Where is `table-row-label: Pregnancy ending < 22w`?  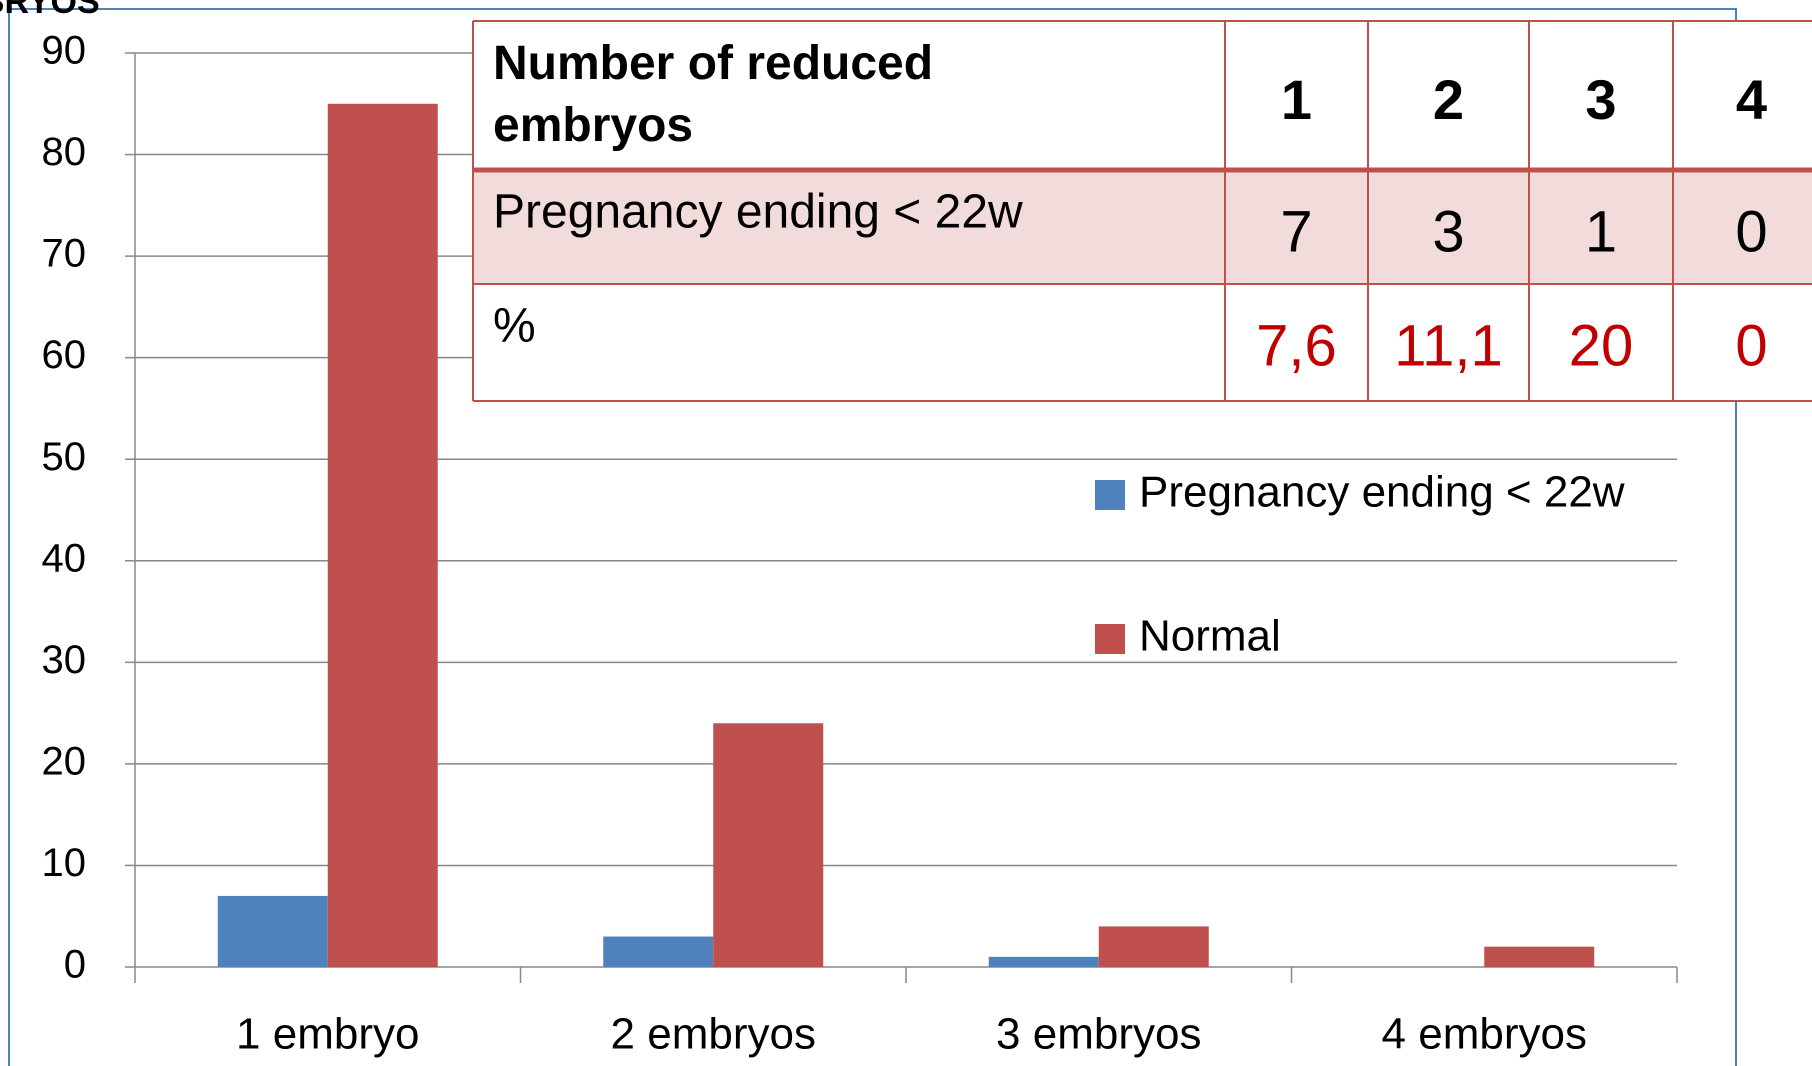 table-row-label: Pregnancy ending < 22w is located at coordinates (758, 212).